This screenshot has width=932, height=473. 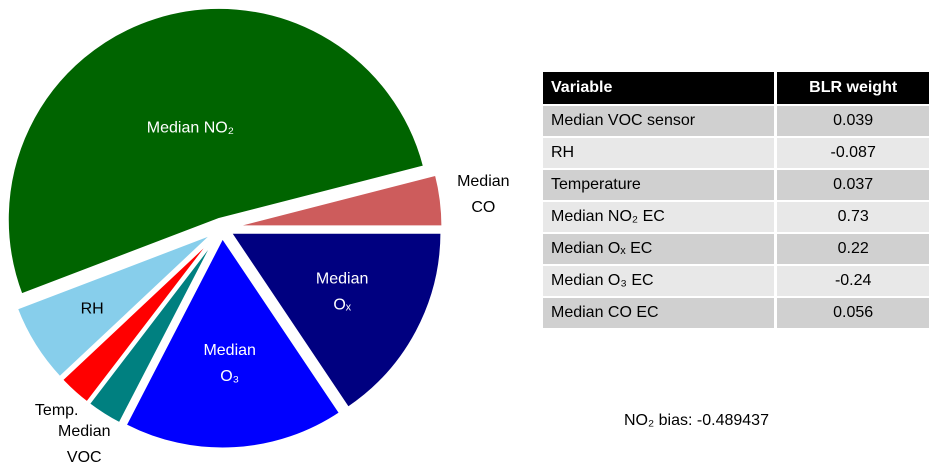 I want to click on table-row: RH -0.087, so click(x=736, y=153).